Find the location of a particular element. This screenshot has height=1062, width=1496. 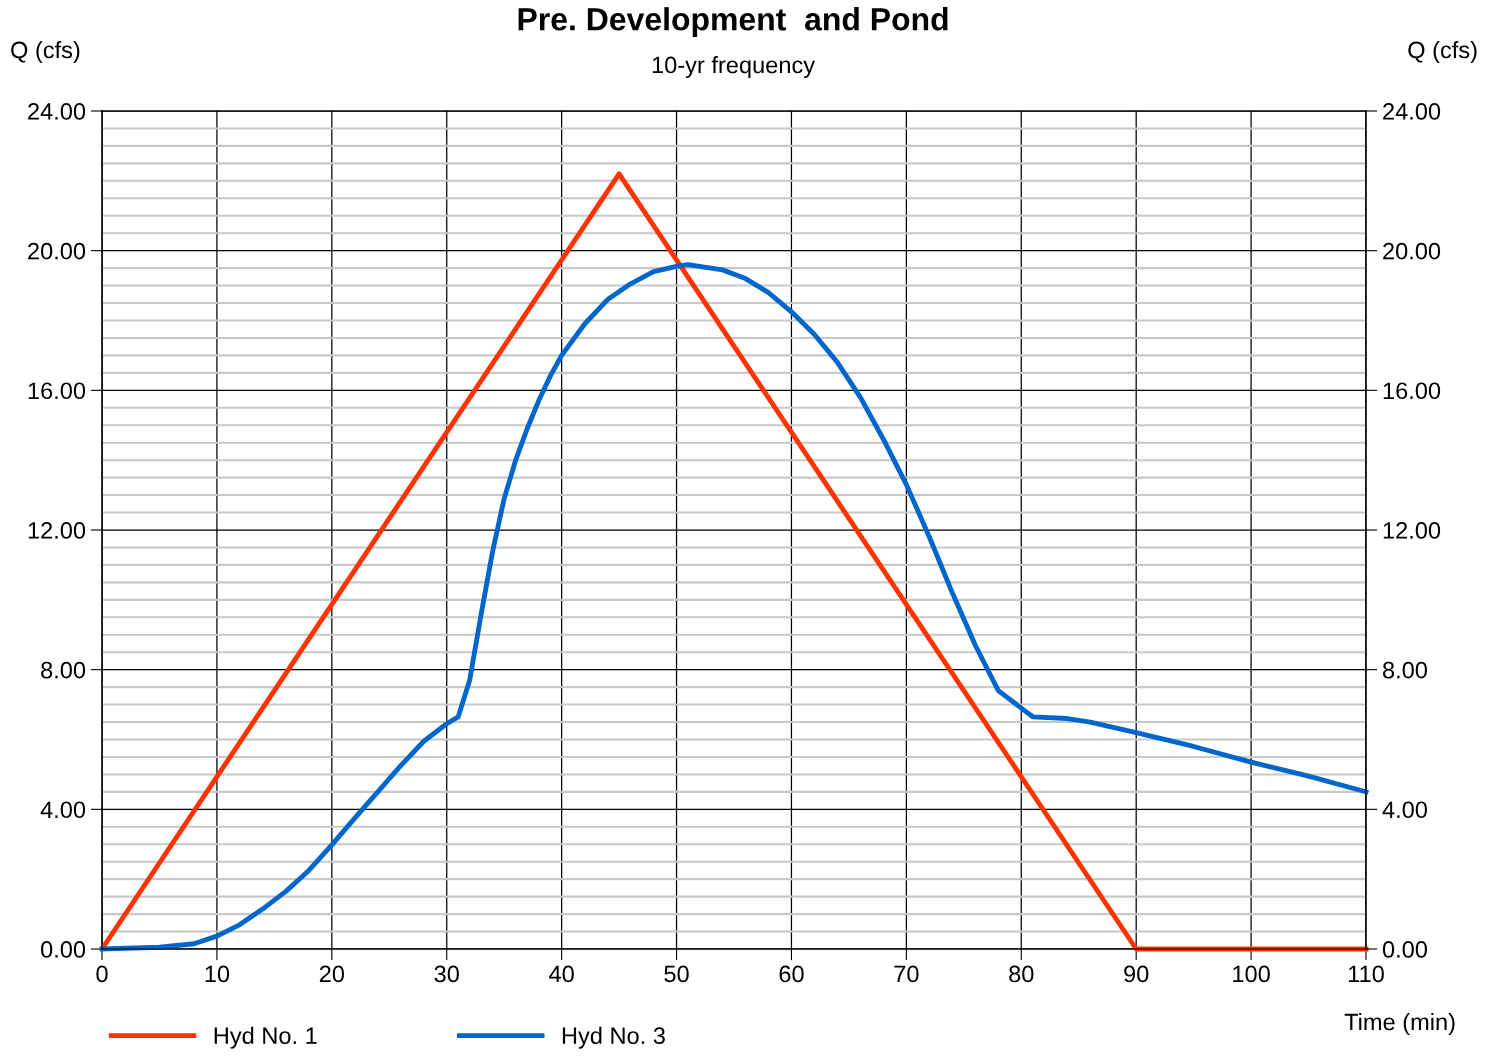

y-axis-title: Q (cfs) is located at coordinates (45, 52).